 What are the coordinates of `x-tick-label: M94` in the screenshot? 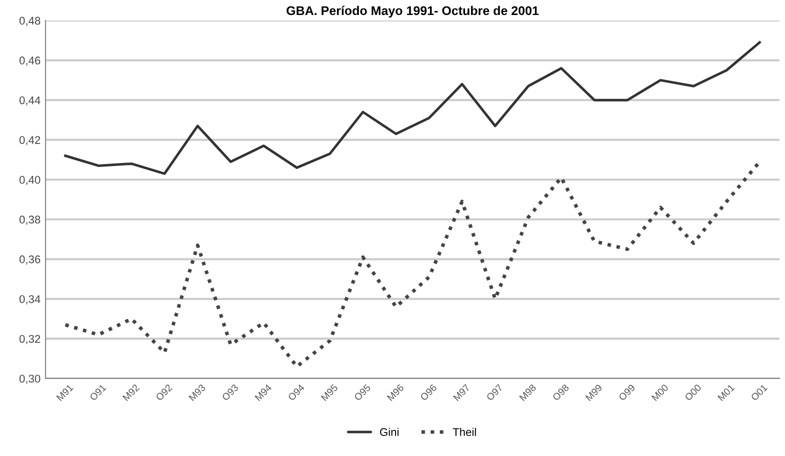 It's located at (263, 393).